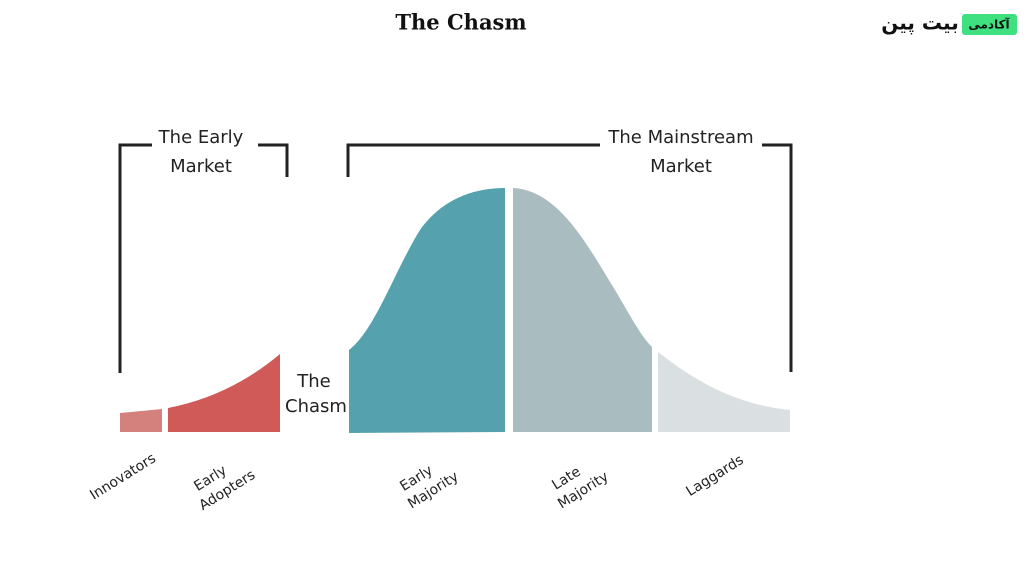  I want to click on group-label: The Mainstream, so click(680, 137).